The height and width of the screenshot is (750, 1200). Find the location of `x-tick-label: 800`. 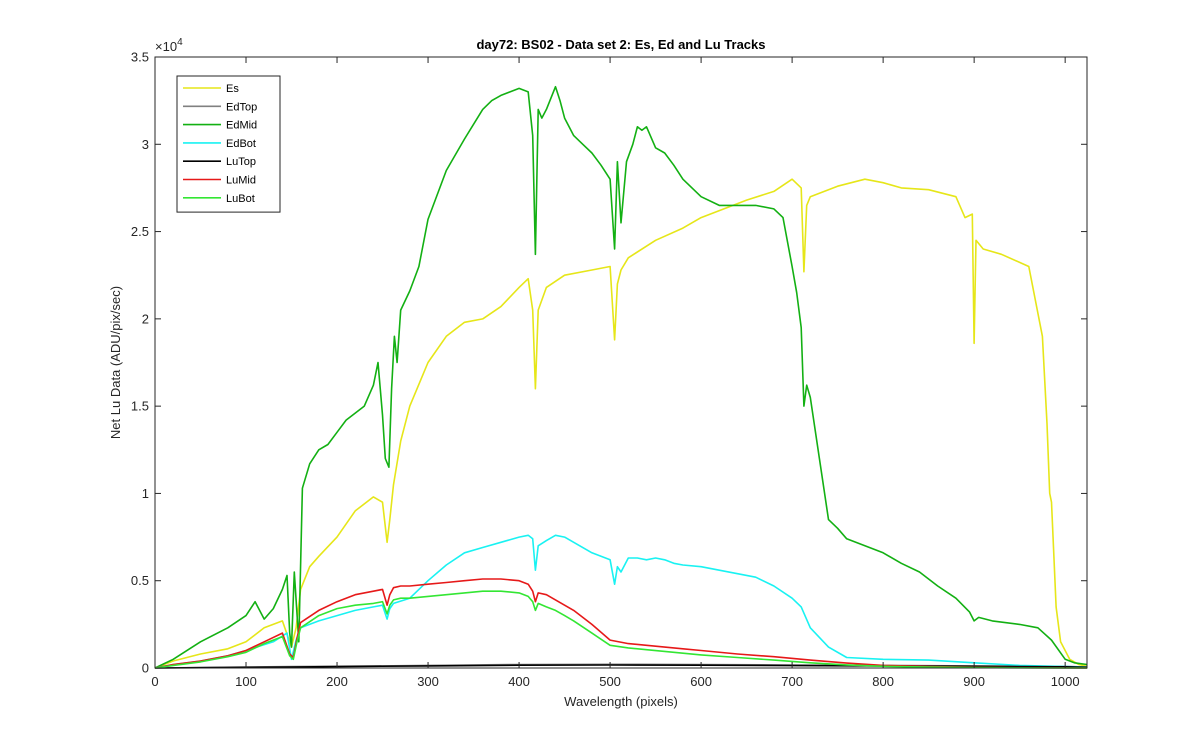

x-tick-label: 800 is located at coordinates (883, 681).